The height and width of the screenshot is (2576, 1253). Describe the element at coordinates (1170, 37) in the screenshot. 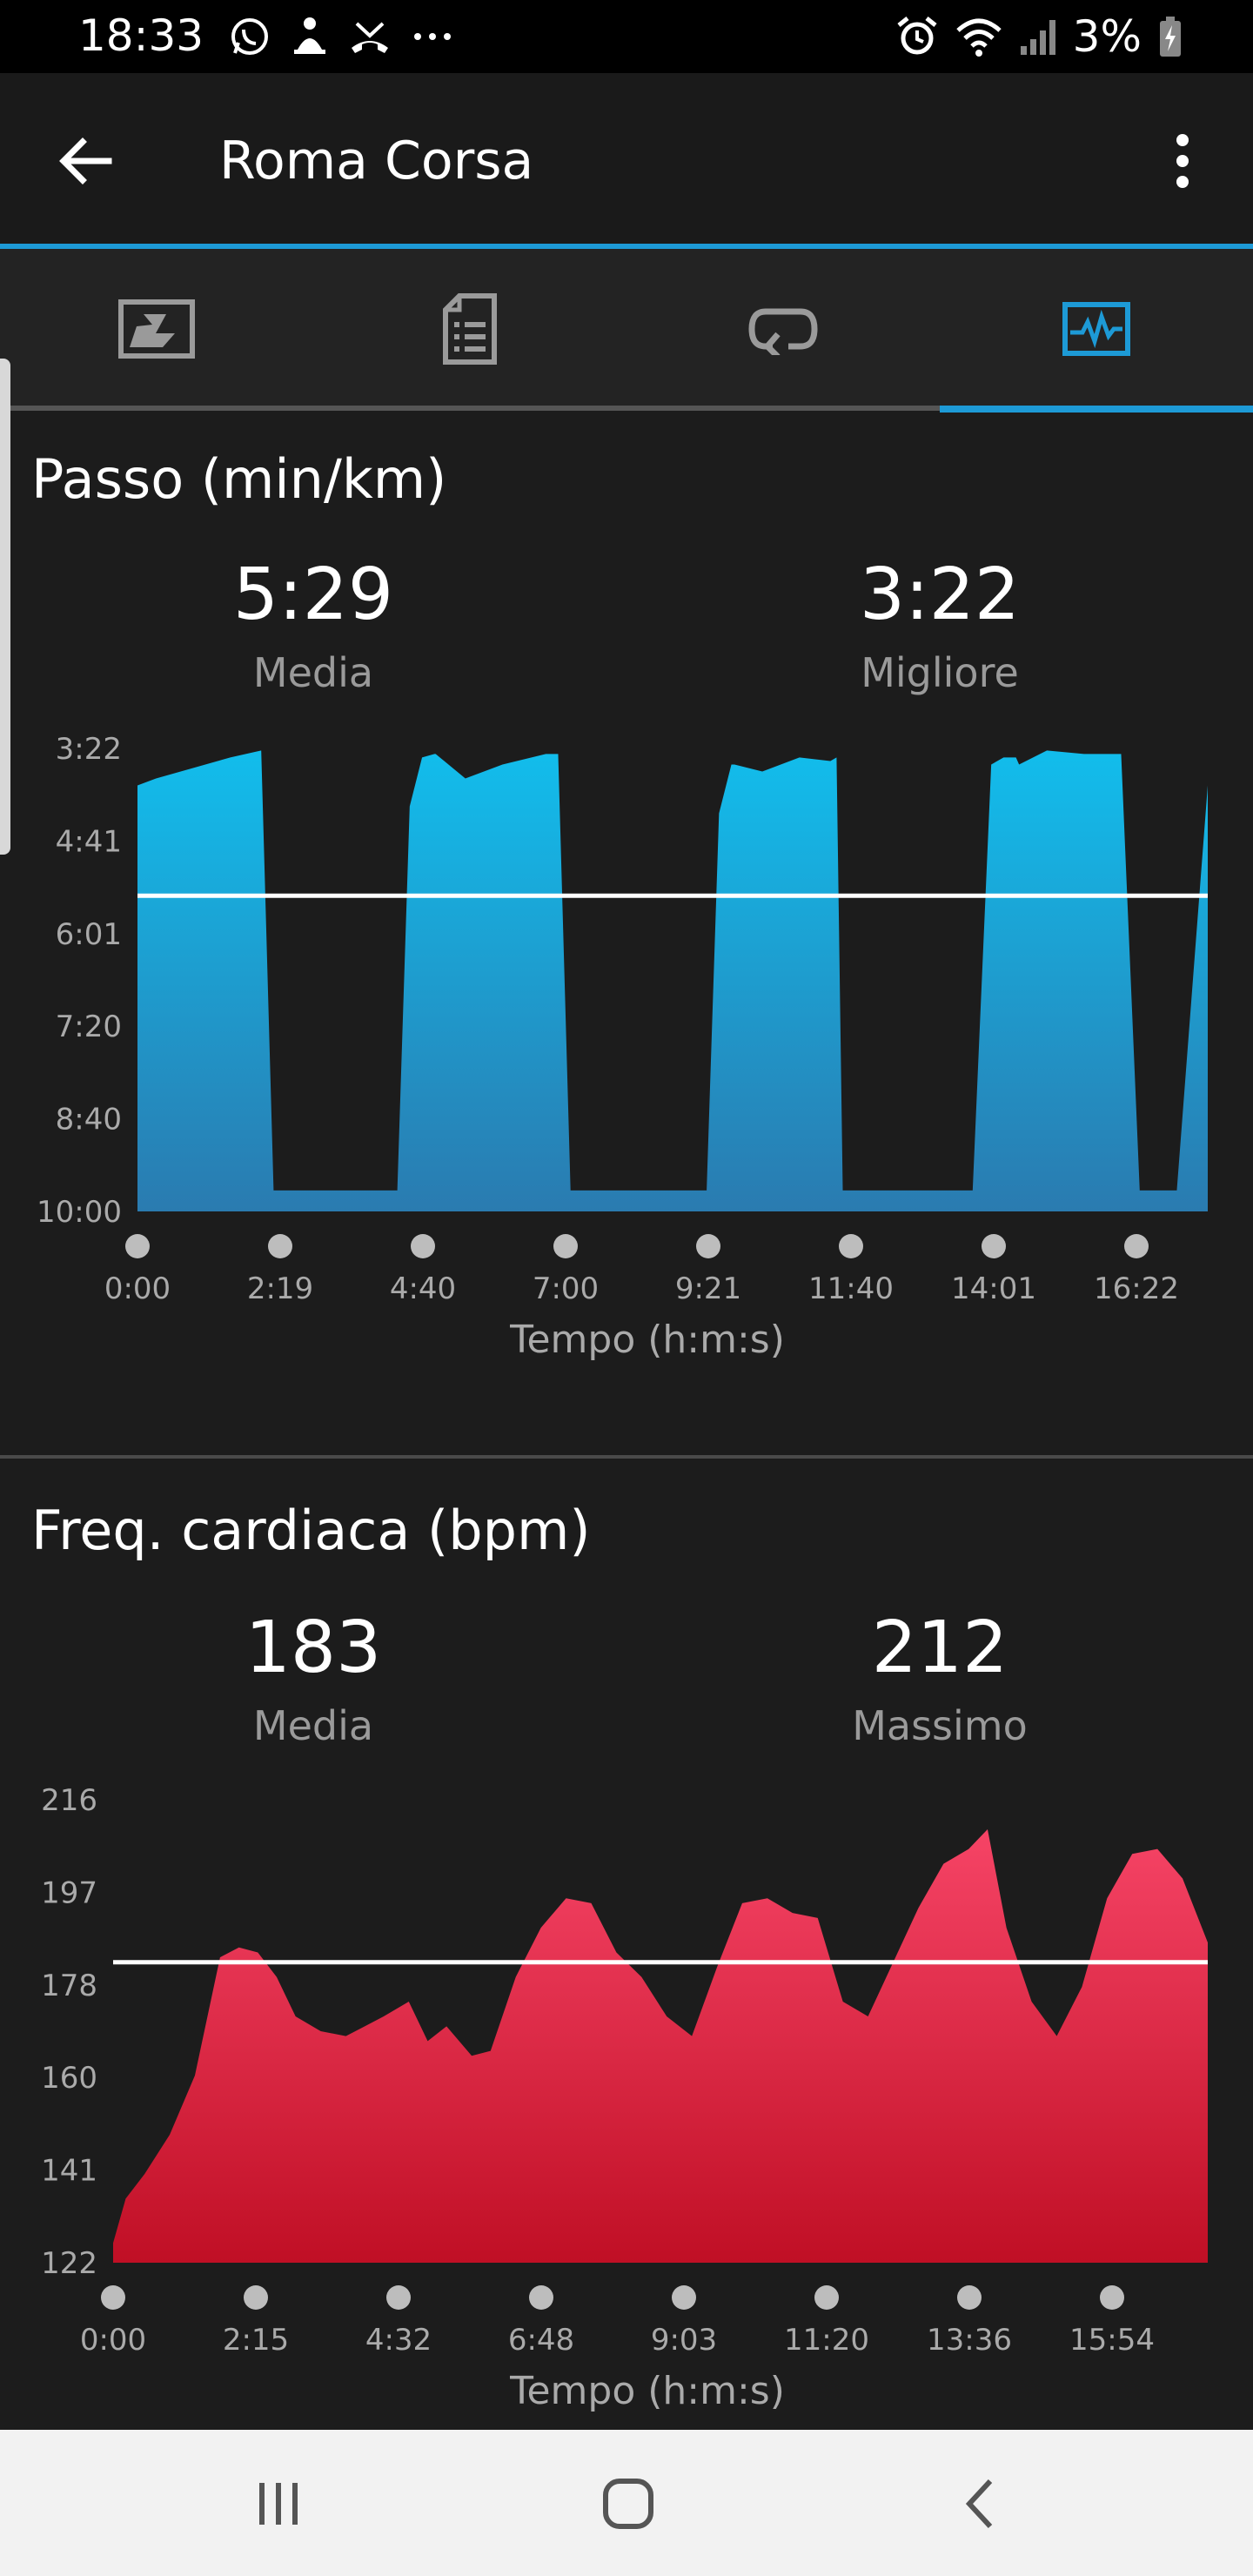

I see `battery-charging-icon` at that location.